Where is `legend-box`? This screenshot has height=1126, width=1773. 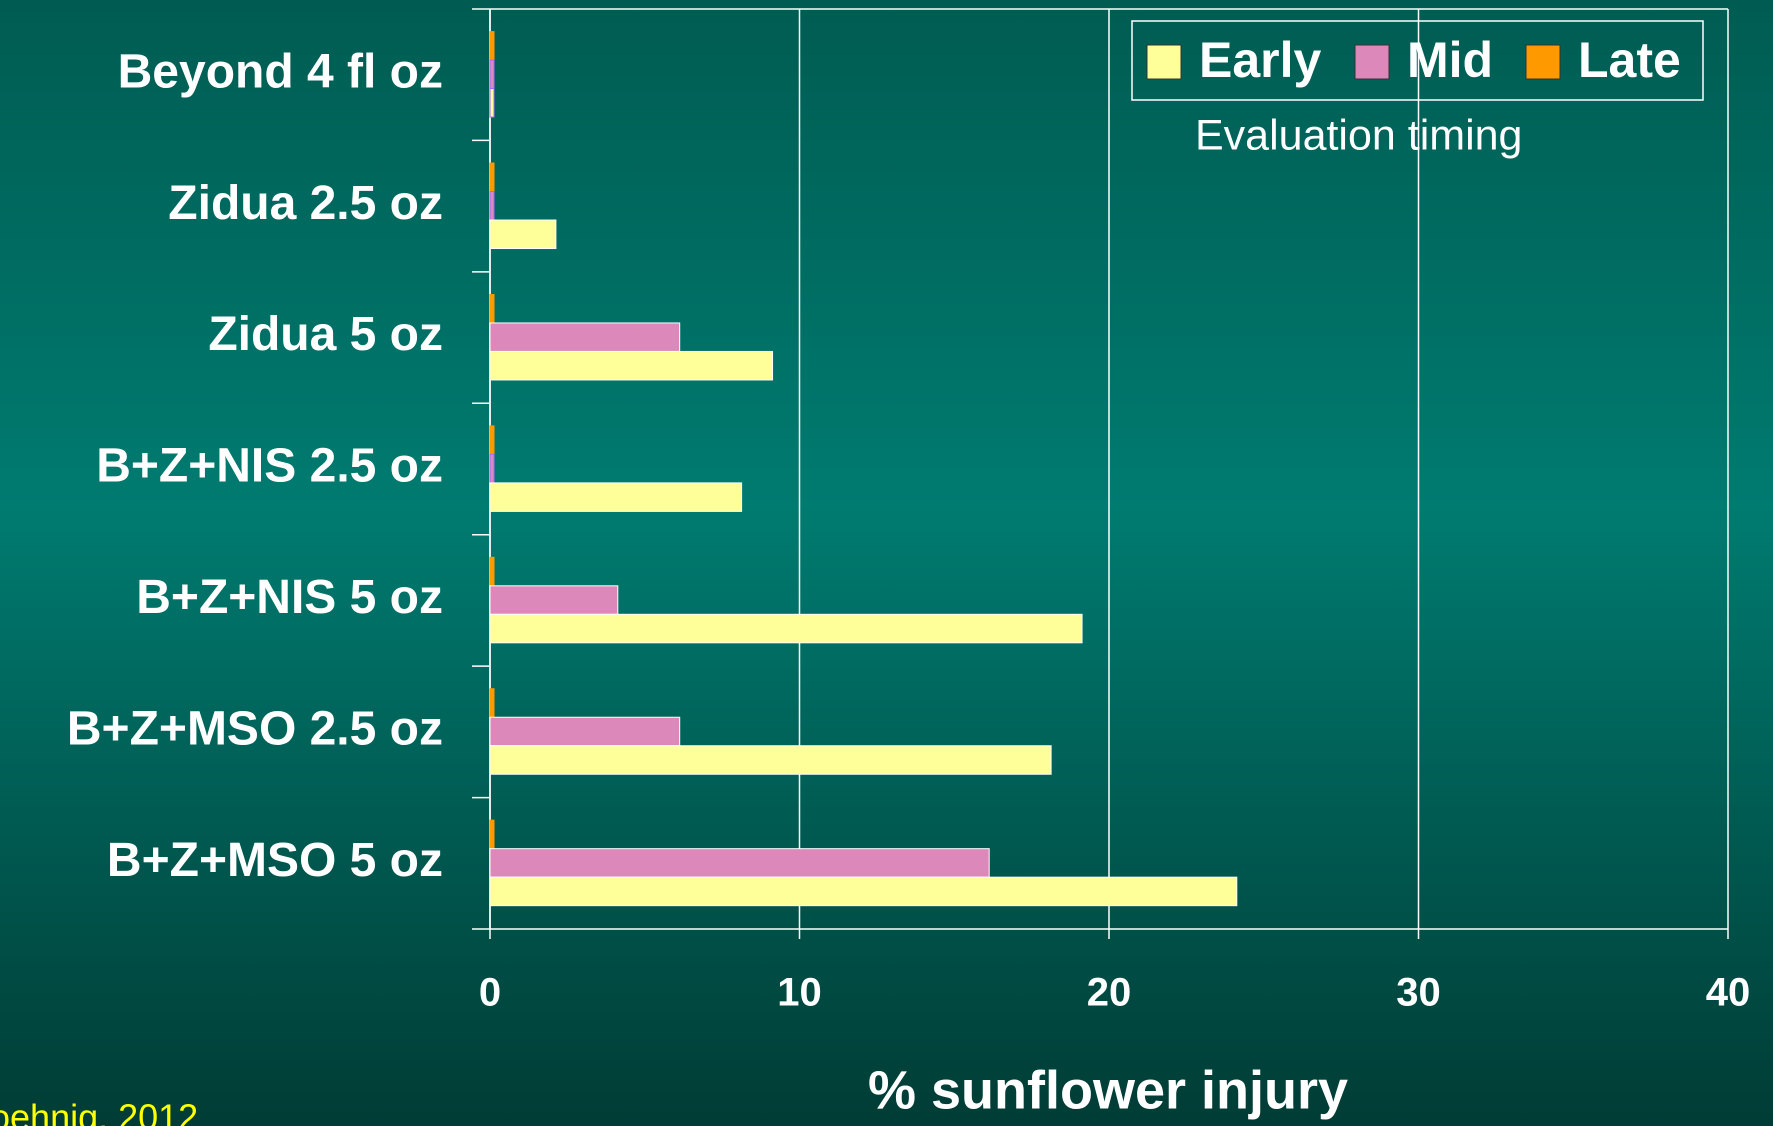
legend-box is located at coordinates (1417, 60).